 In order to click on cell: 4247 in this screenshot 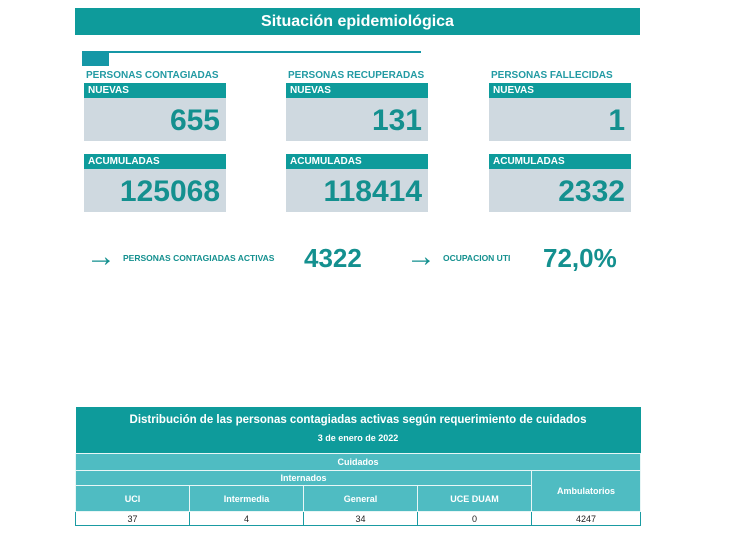, I will do `click(586, 518)`.